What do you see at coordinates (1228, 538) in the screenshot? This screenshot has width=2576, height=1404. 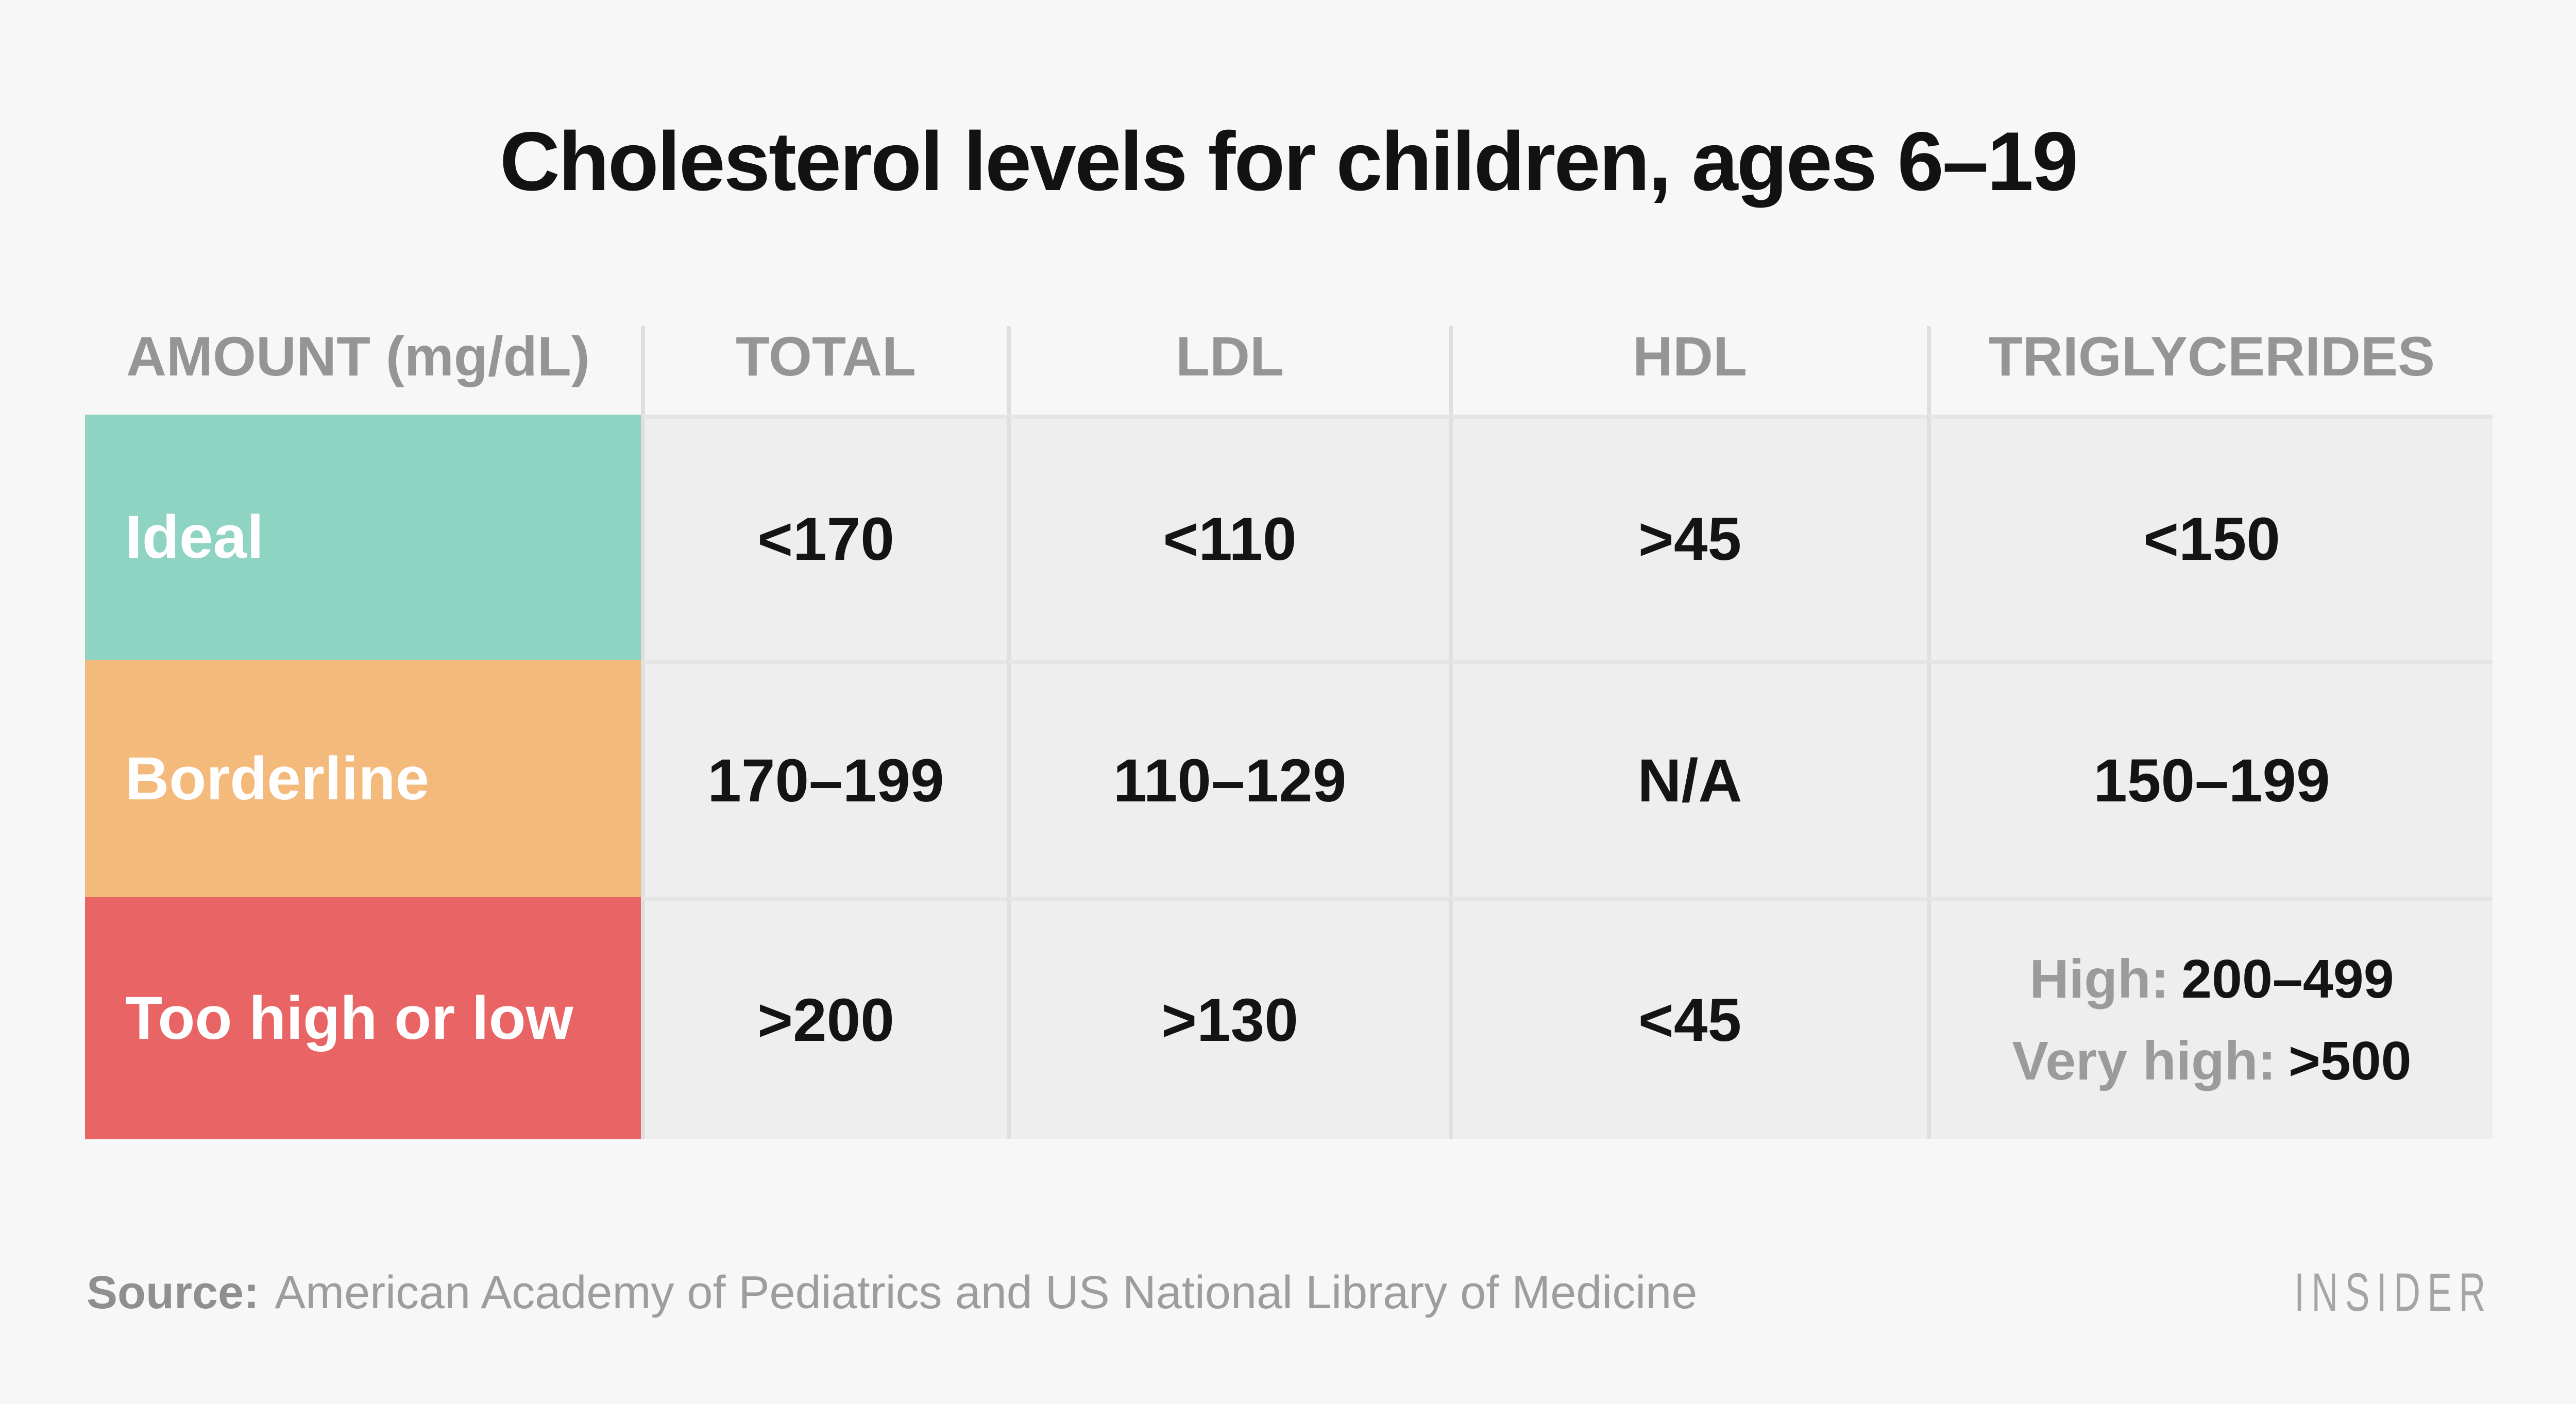 I see `cell-ideal-ldl: <110` at bounding box center [1228, 538].